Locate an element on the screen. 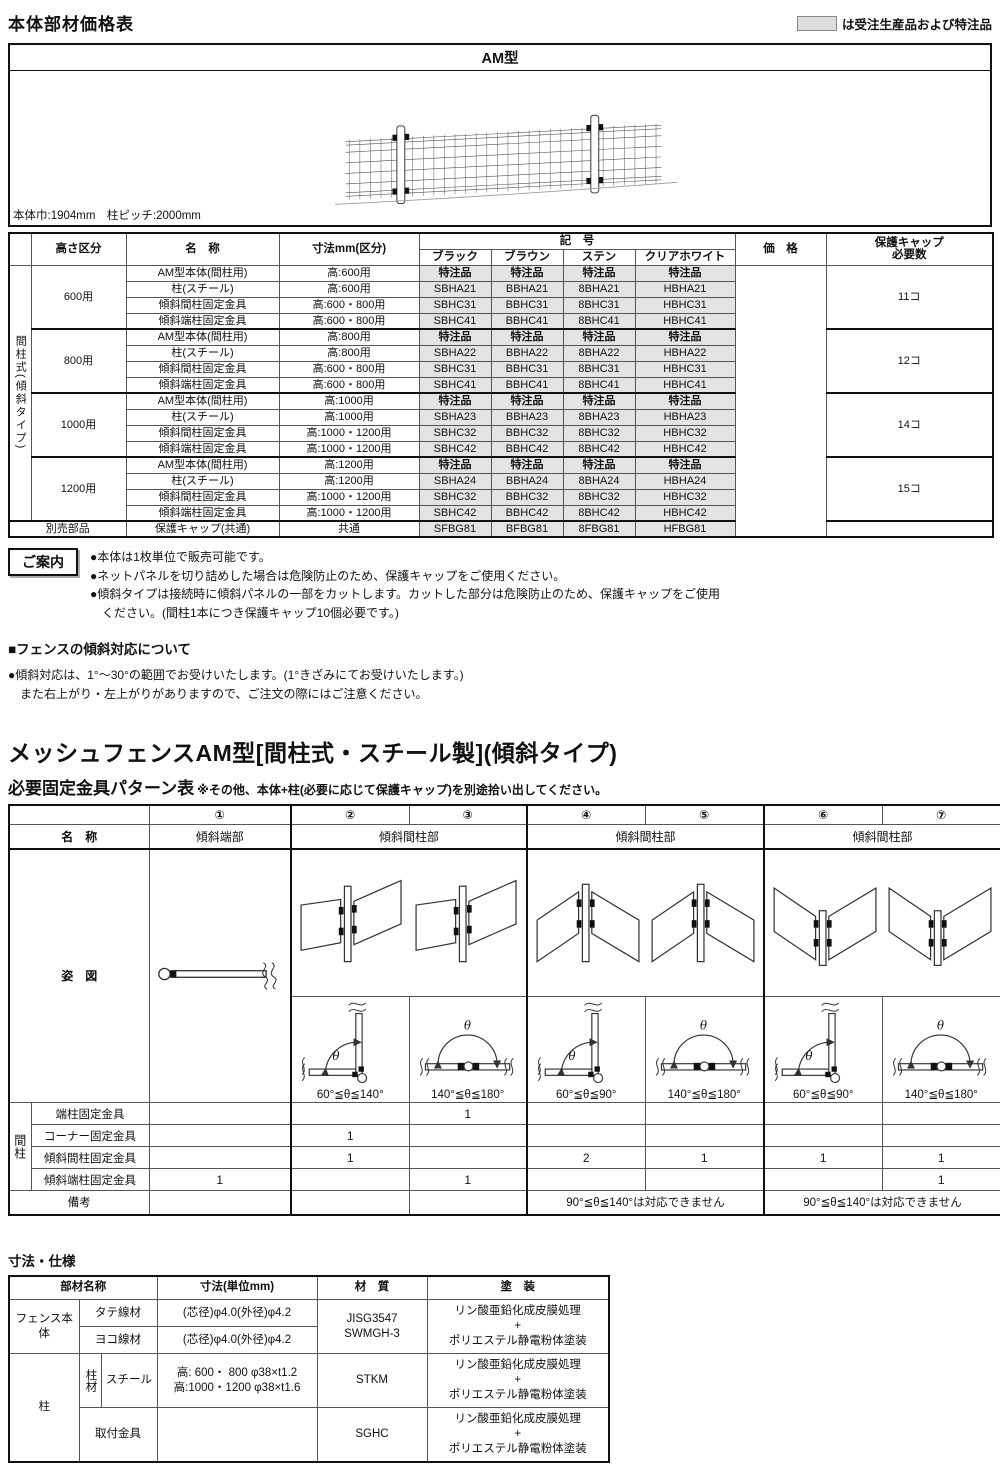 The image size is (1000, 1471). col-header-name: 名 称 is located at coordinates (202, 249).